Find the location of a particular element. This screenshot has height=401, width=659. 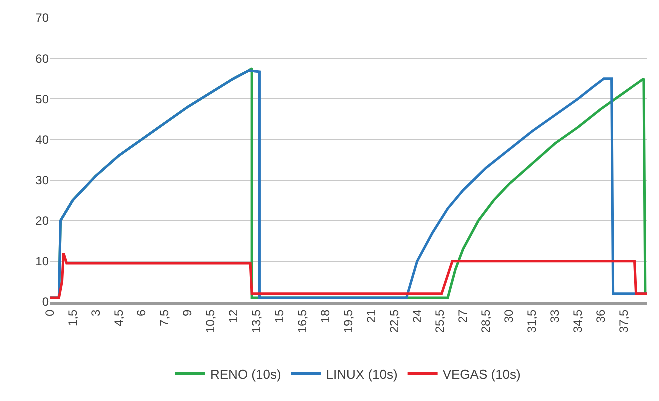

x-tick-label: 22,5 is located at coordinates (394, 321).